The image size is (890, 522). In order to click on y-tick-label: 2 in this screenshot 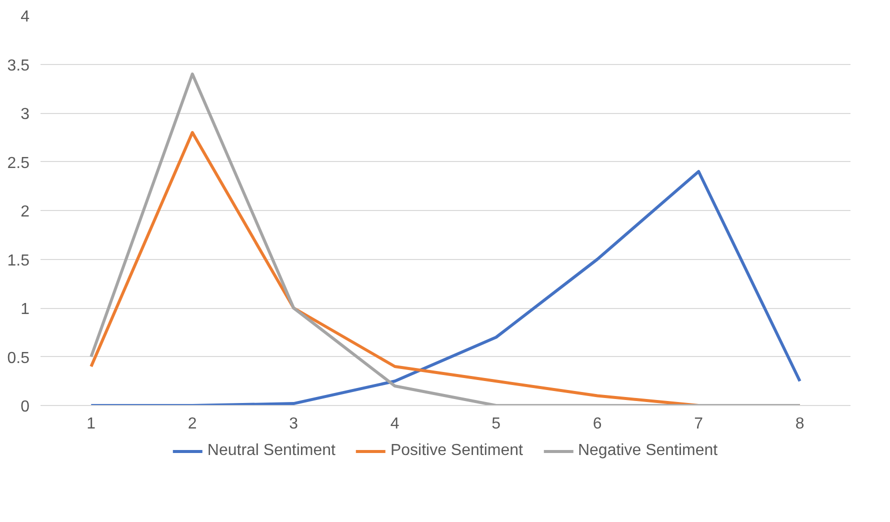, I will do `click(25, 212)`.